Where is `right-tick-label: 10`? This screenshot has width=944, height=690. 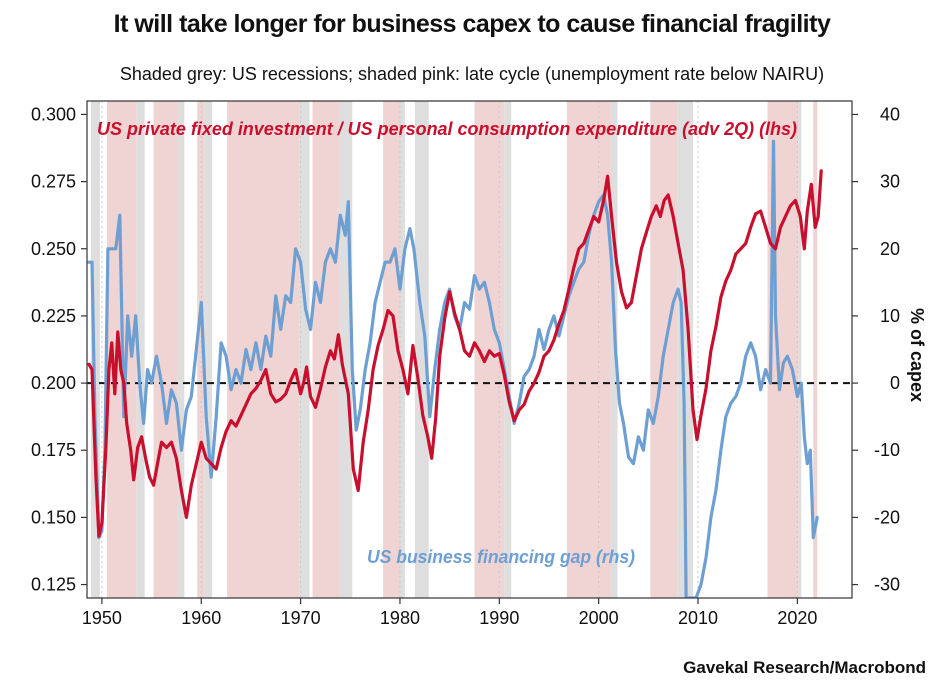
right-tick-label: 10 is located at coordinates (890, 316).